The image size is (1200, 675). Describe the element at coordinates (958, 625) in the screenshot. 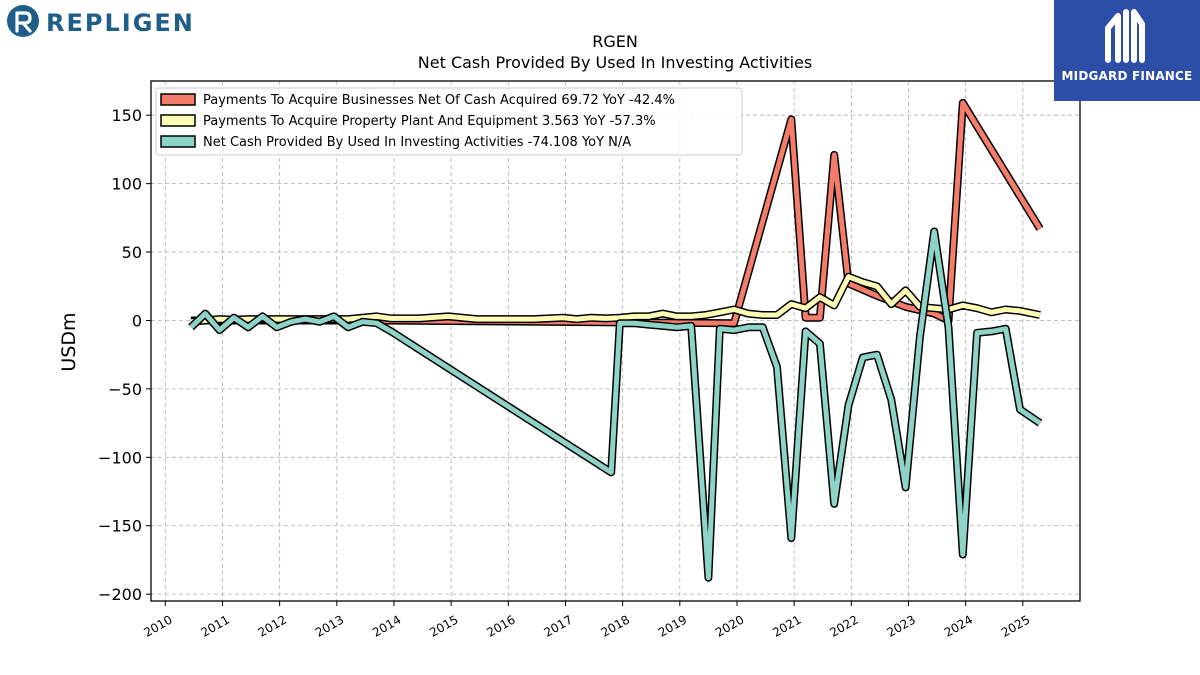

I see `x-tick-label: 2024` at that location.